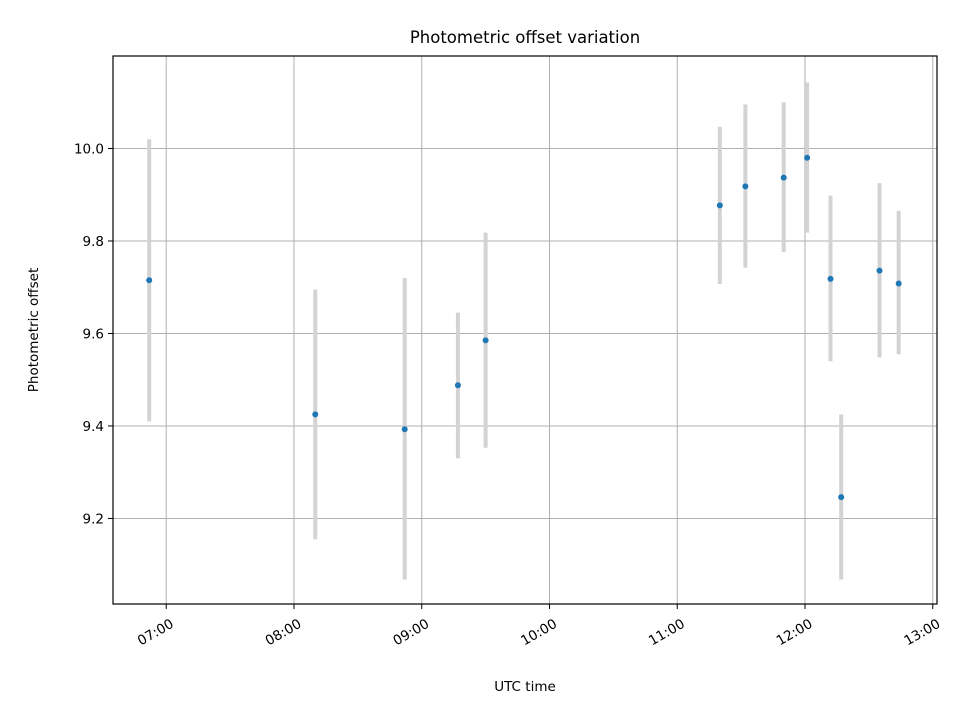  I want to click on x-axis-label: UTC time, so click(525, 687).